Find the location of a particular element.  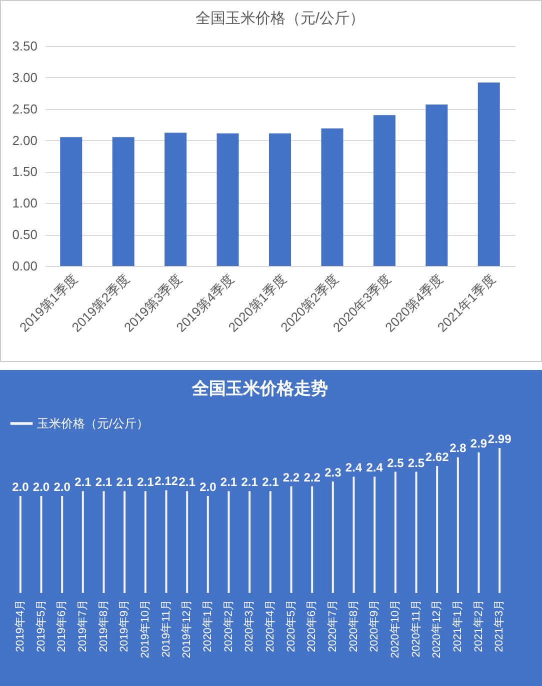

x-tick-label: 2020年2月 is located at coordinates (228, 626).